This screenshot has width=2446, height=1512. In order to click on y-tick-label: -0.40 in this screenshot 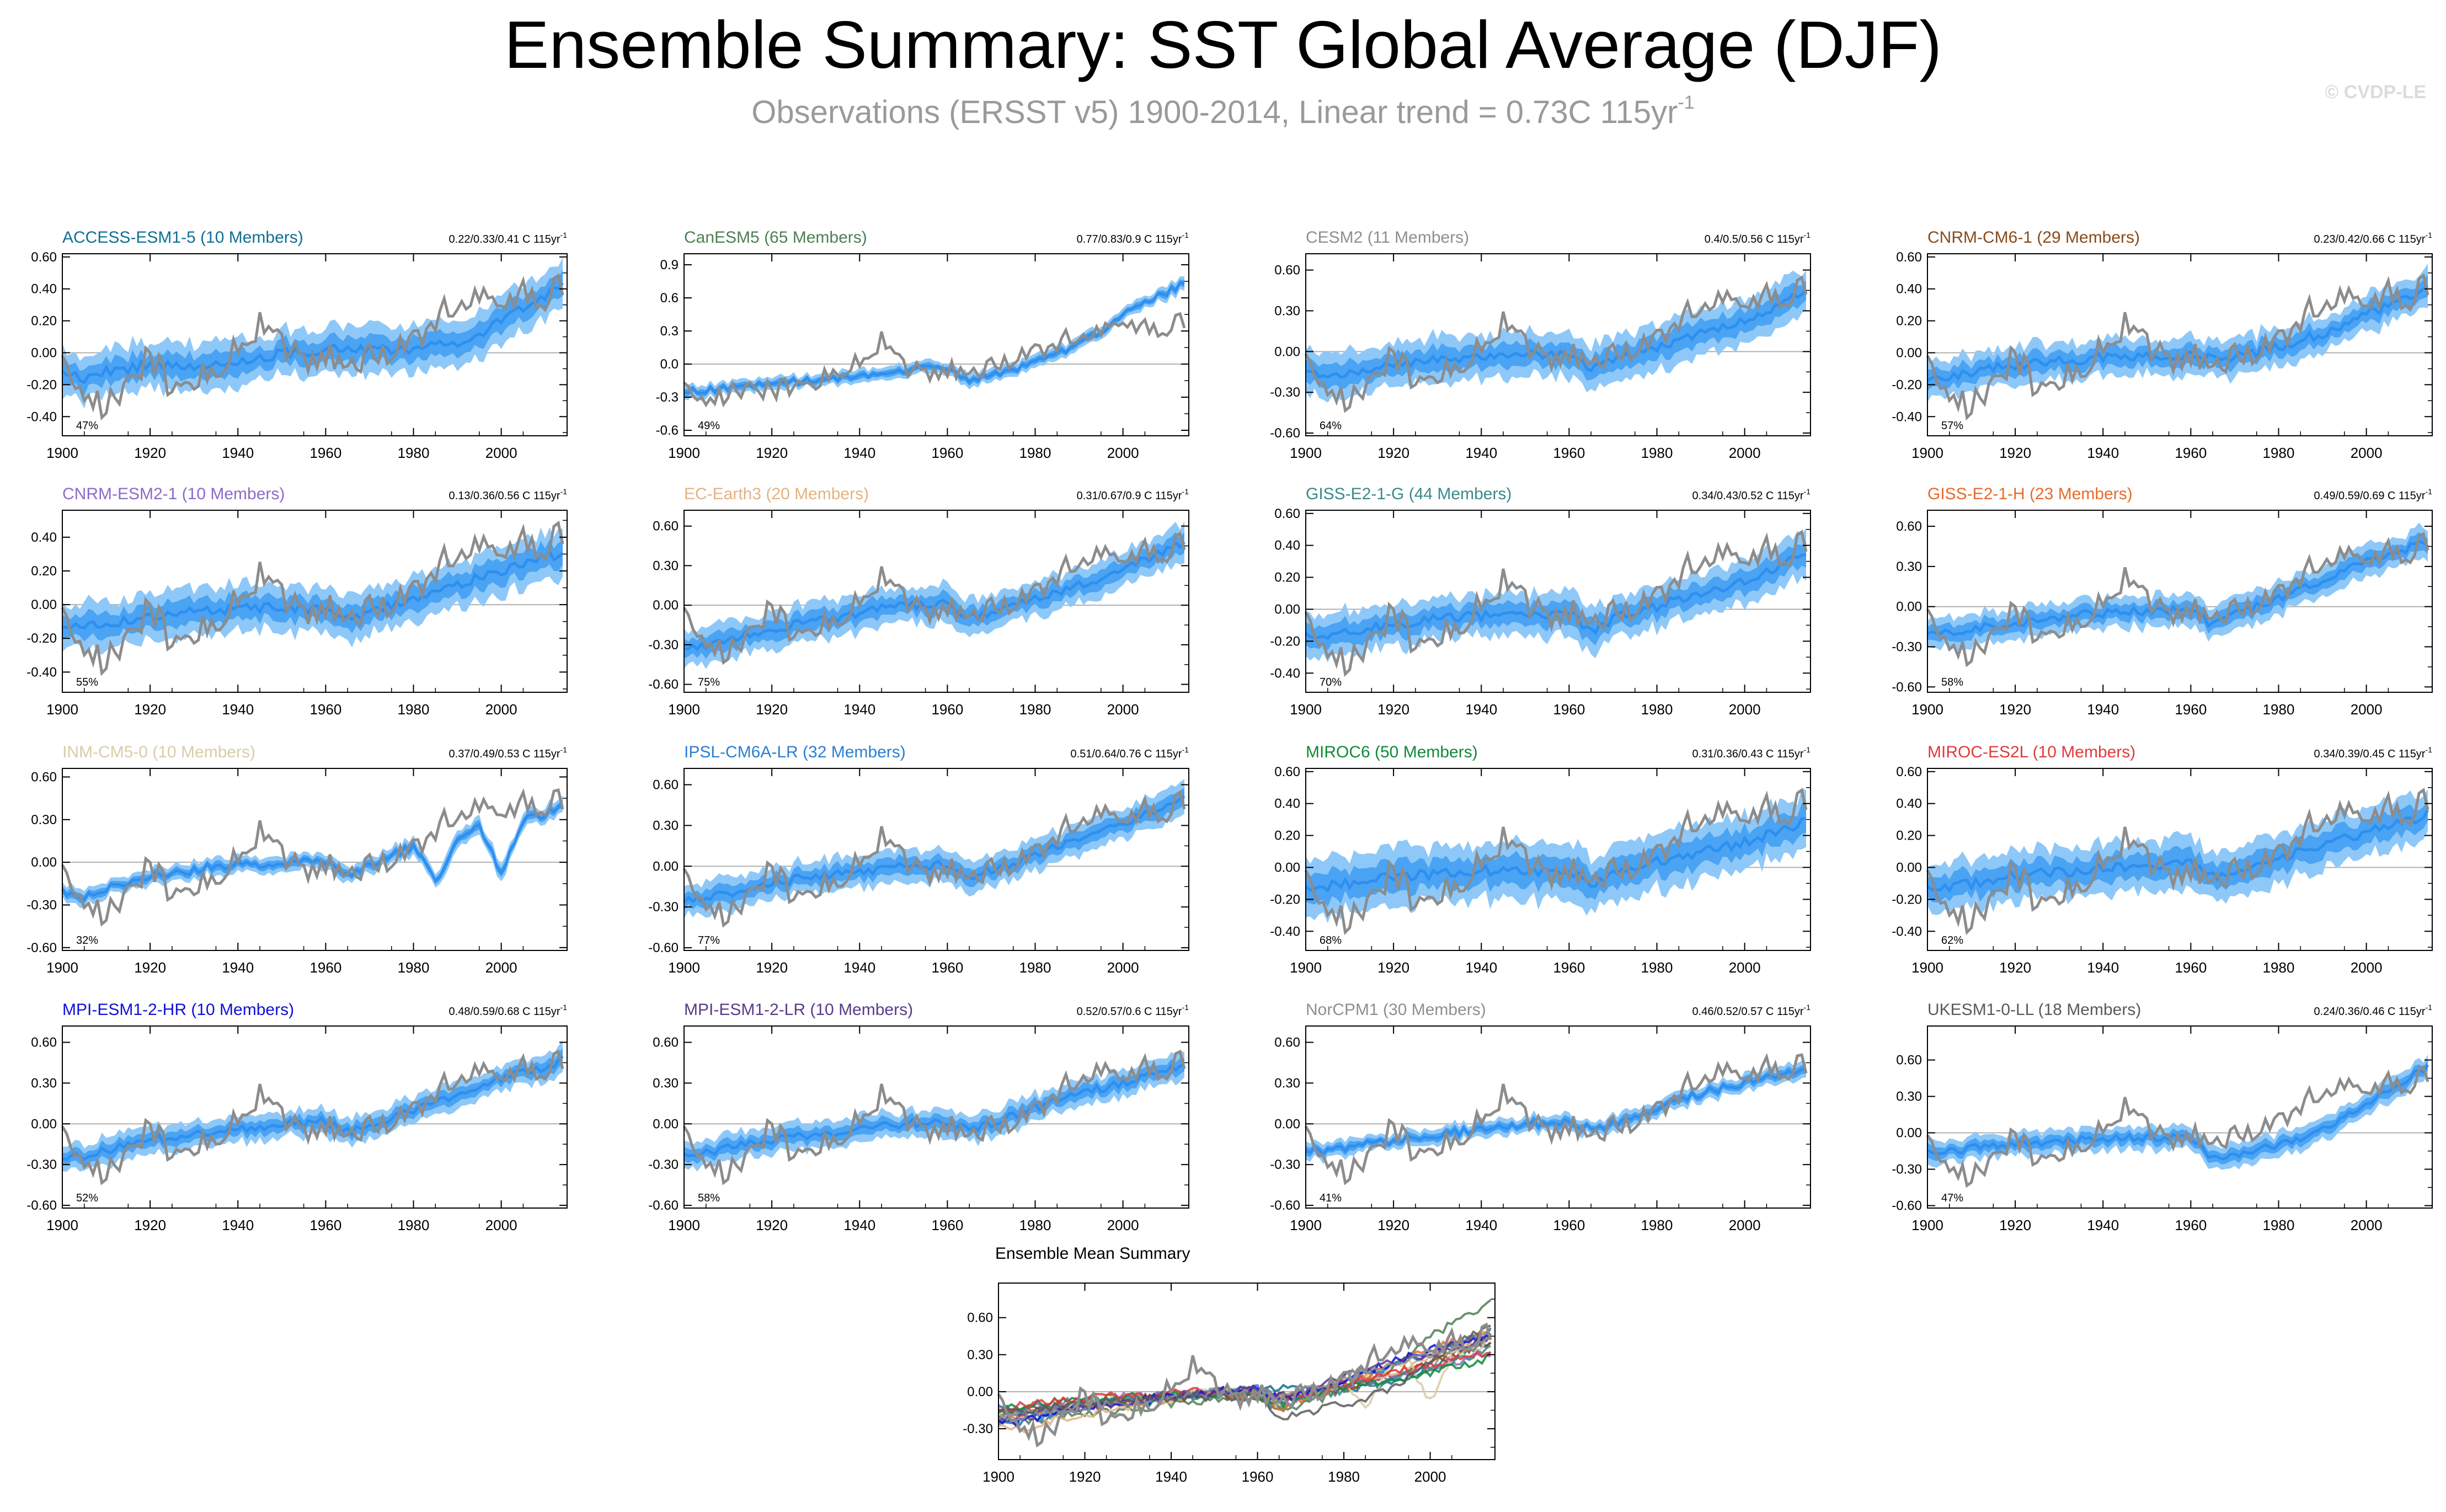, I will do `click(1907, 932)`.